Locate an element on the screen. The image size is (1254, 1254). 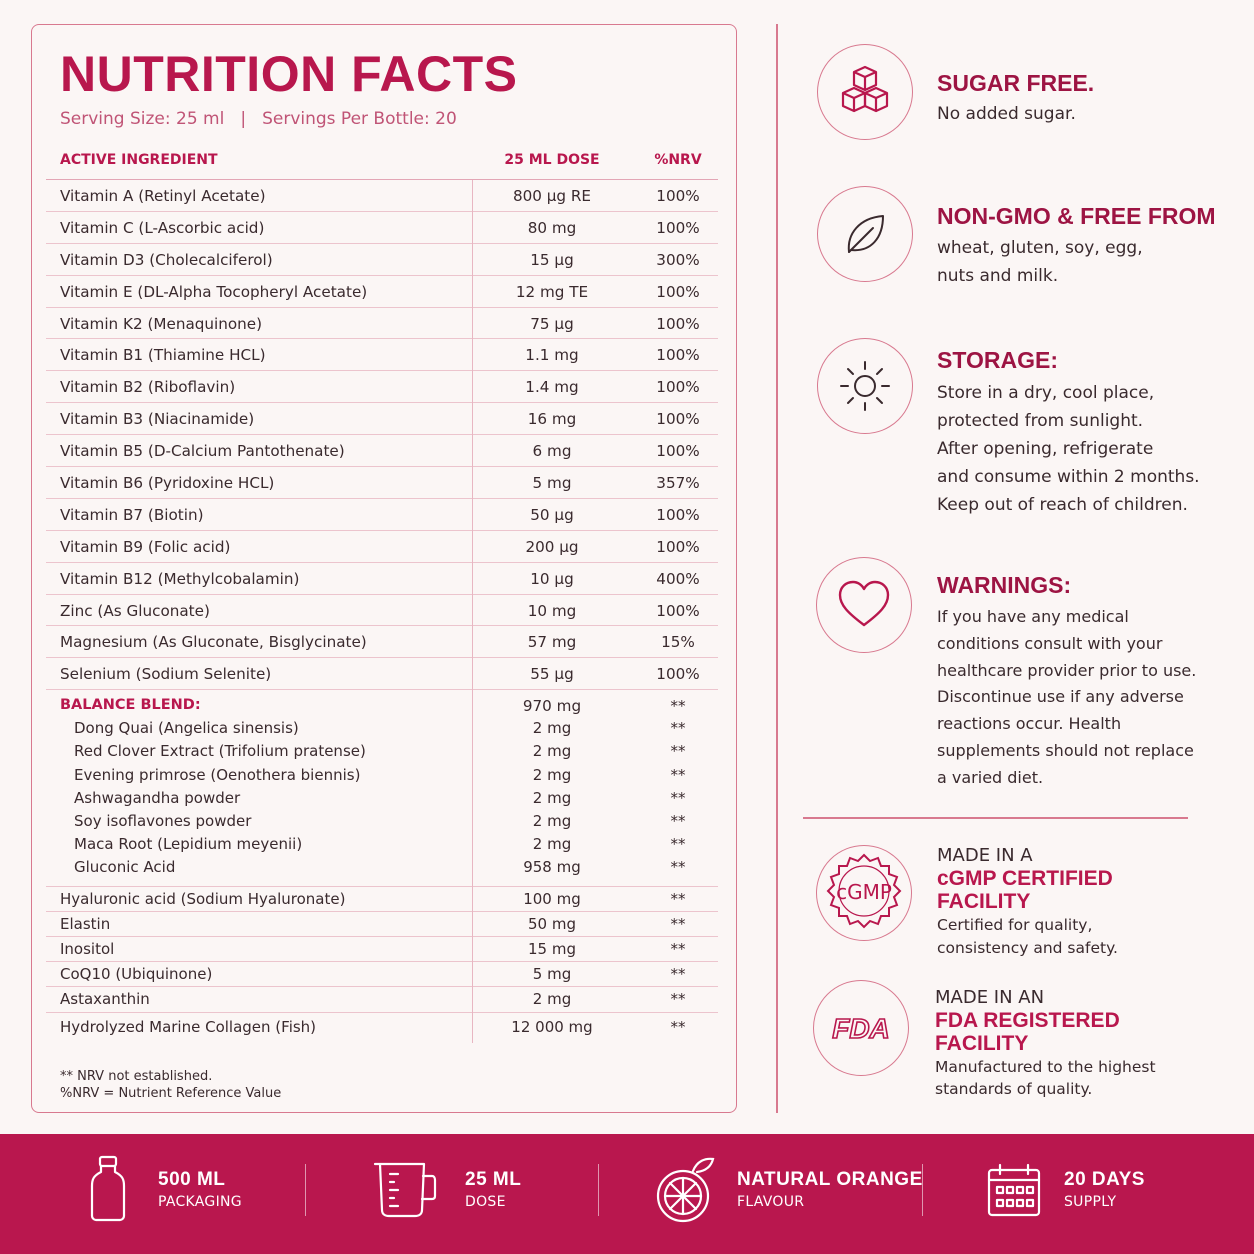
table-row: Astaxanthin 2 mg ** is located at coordinates (382, 1000).